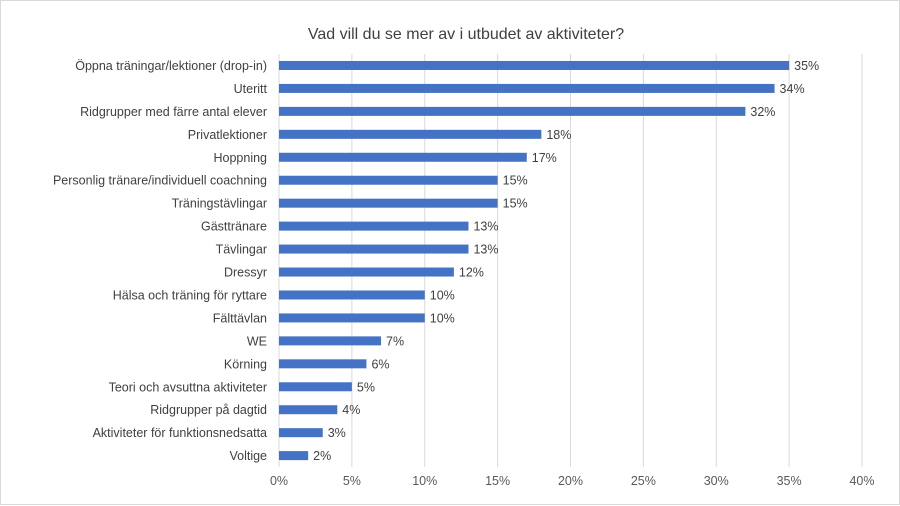  I want to click on category-label: Tävlingar, so click(241, 250).